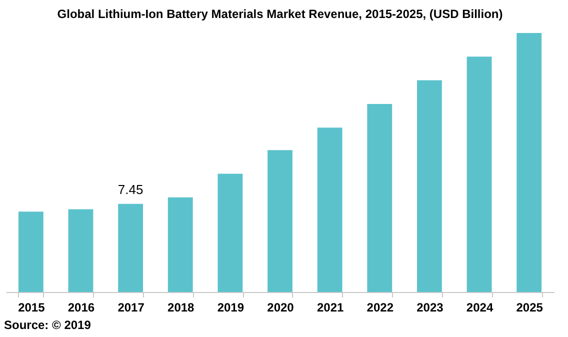 This screenshot has width=568, height=337. What do you see at coordinates (380, 307) in the screenshot?
I see `x-tick-label: 2022` at bounding box center [380, 307].